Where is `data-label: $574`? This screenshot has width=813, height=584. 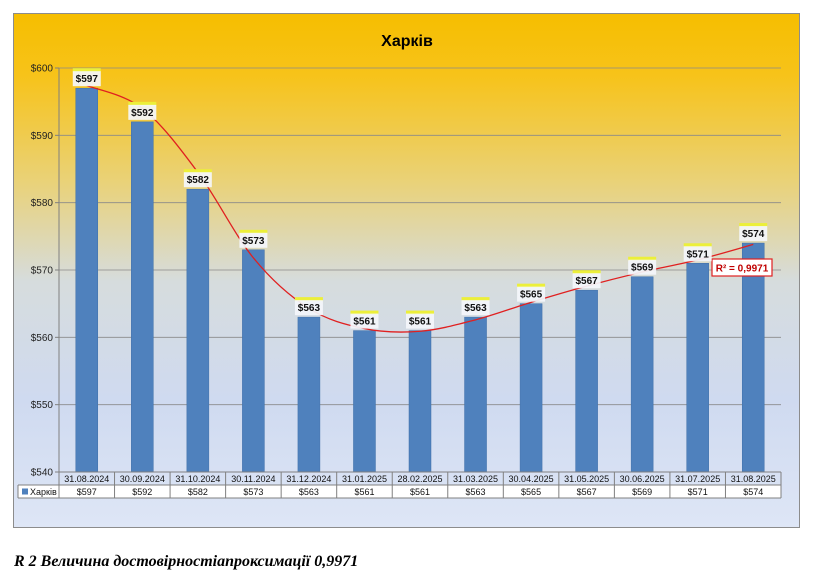 data-label: $574 is located at coordinates (753, 234).